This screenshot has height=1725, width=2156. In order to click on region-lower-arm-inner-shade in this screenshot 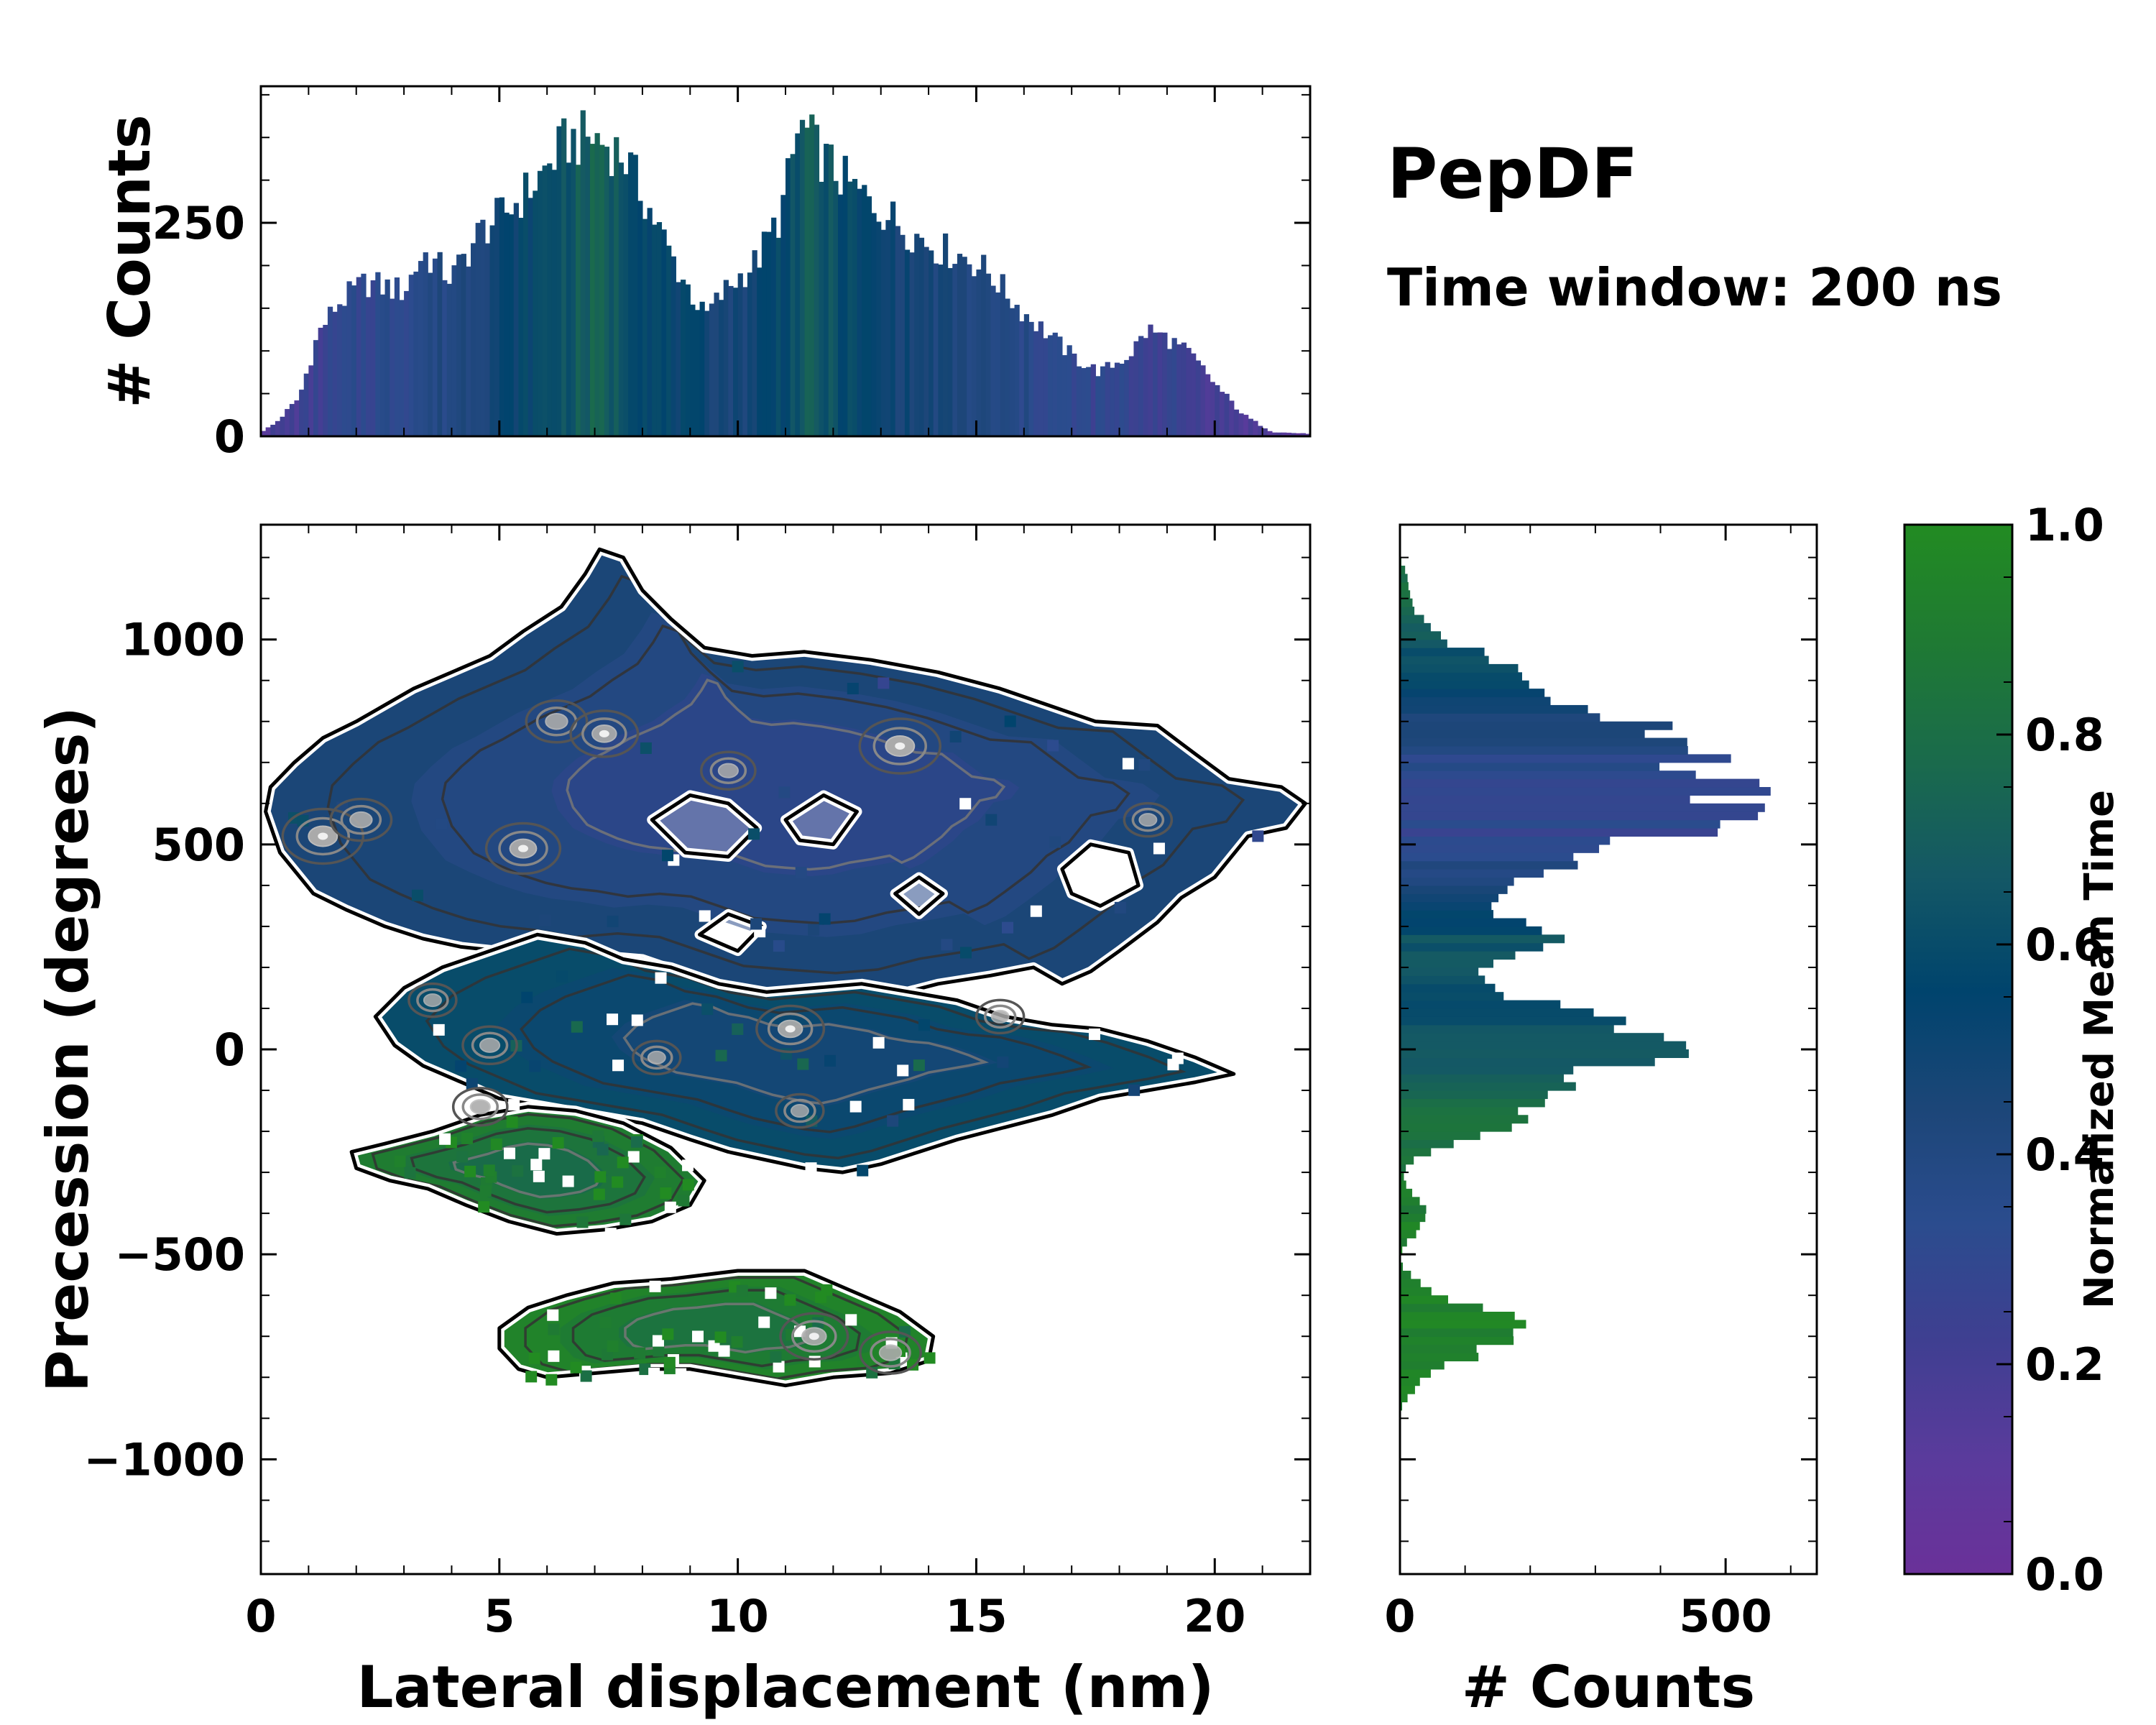, I will do `click(527, 1170)`.